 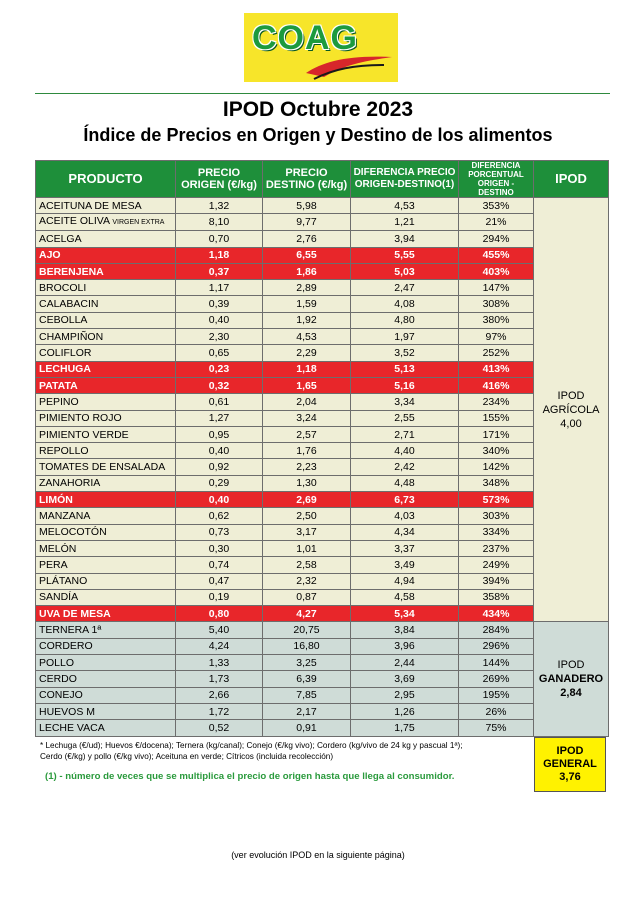 I want to click on precio-destino: 2,69, so click(x=306, y=500).